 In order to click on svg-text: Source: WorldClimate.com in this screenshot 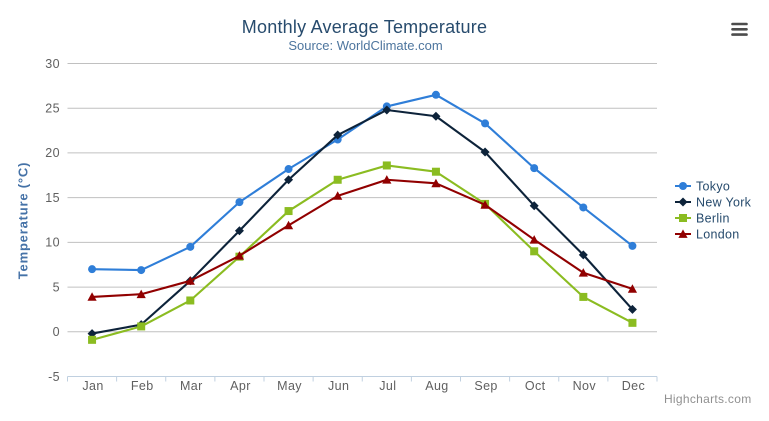, I will do `click(365, 45)`.